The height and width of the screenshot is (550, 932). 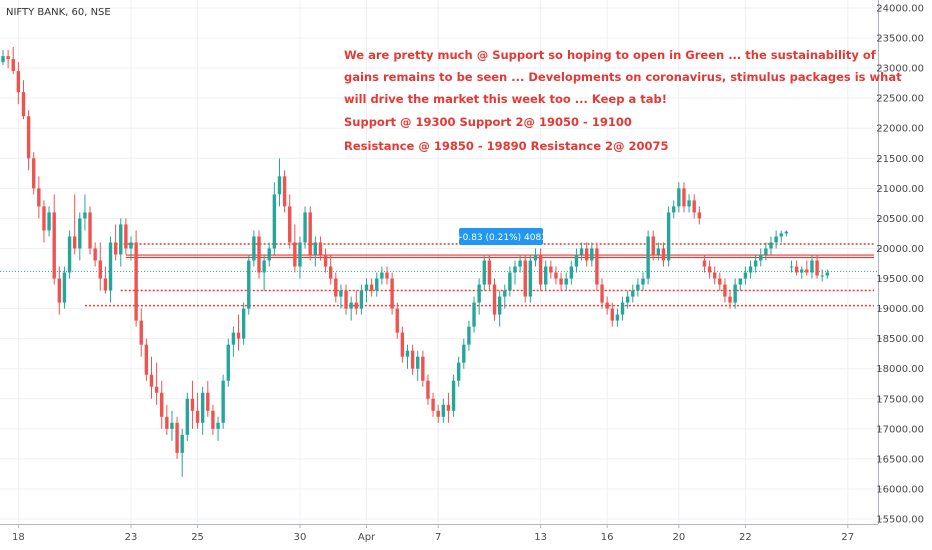 I want to click on measure-tooltip-text: +0.83 (0.21%) 4083, so click(x=501, y=238).